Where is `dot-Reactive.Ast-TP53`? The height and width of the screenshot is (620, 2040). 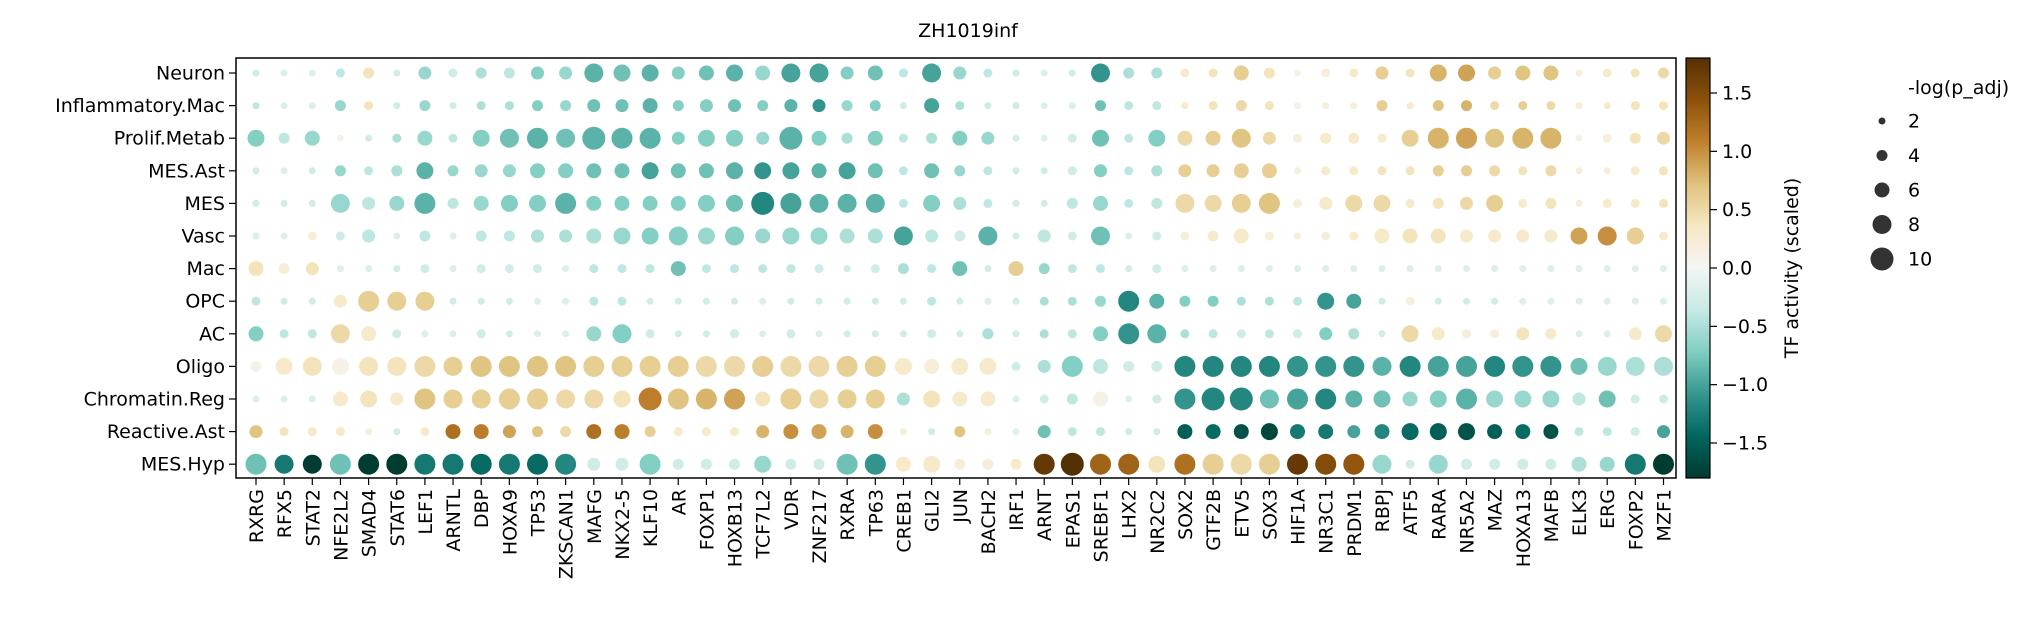 dot-Reactive.Ast-TP53 is located at coordinates (537, 432).